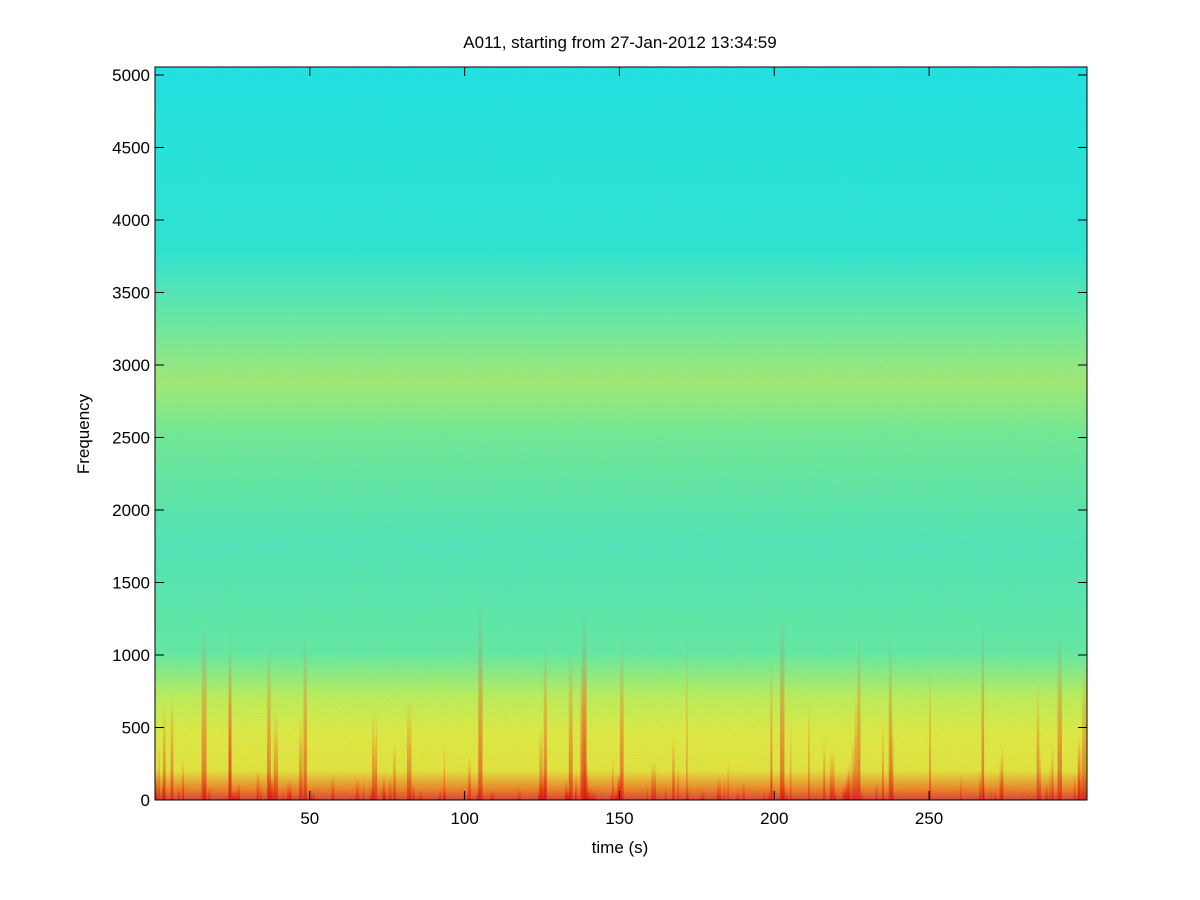 This screenshot has width=1200, height=900. What do you see at coordinates (774, 818) in the screenshot?
I see `x-tick-label: 200` at bounding box center [774, 818].